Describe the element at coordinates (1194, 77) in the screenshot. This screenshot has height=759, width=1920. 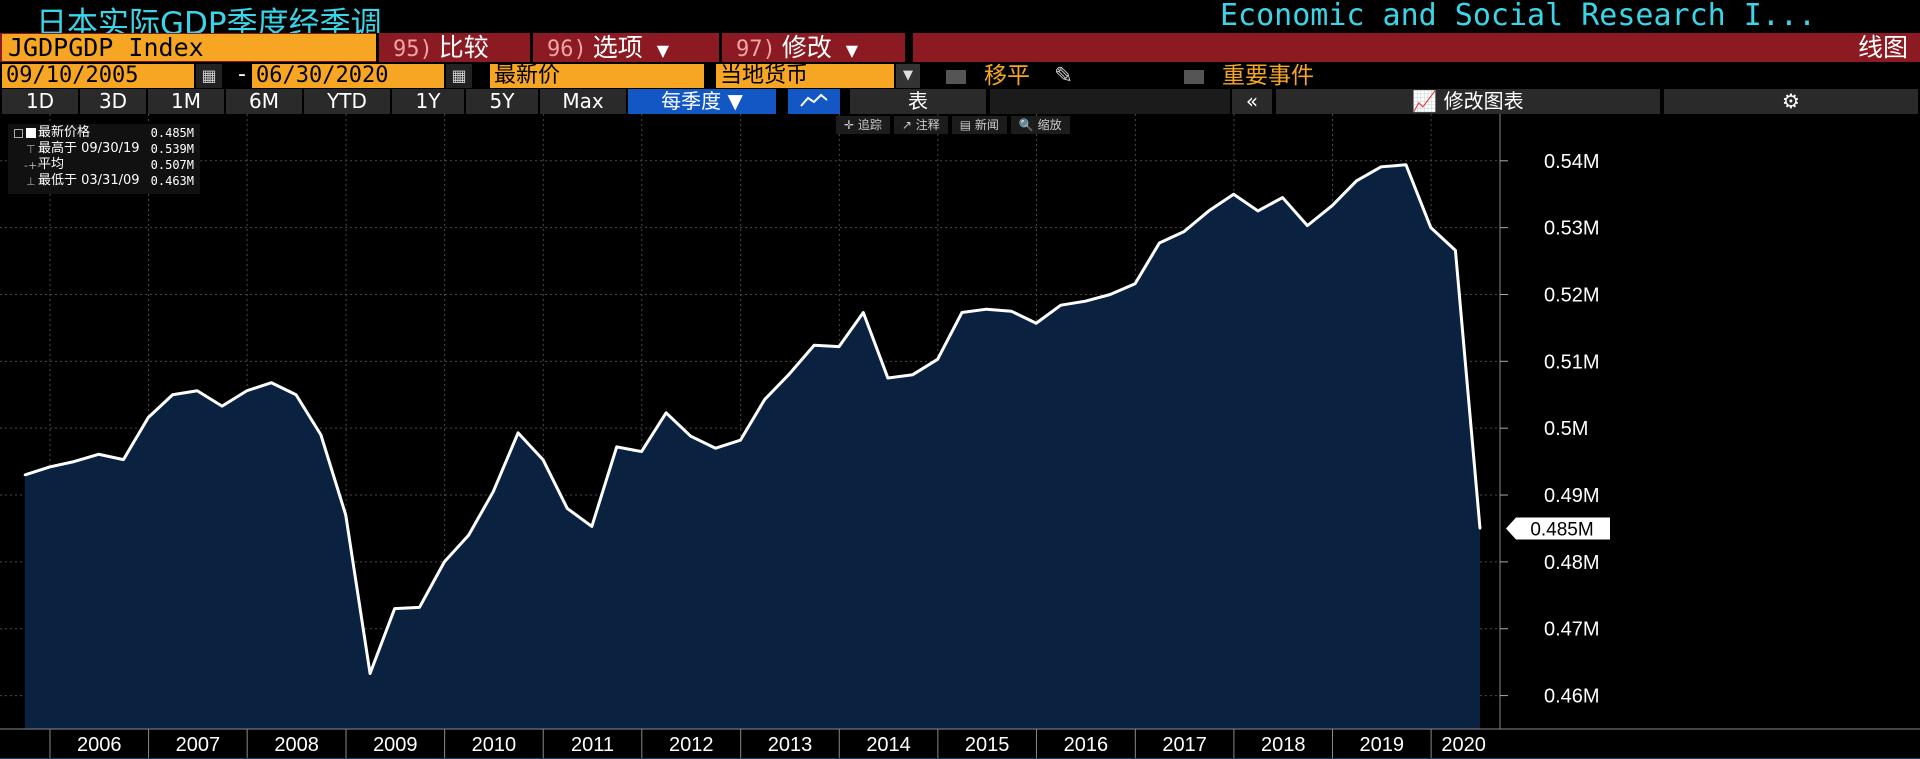
I see `events-checkbox` at that location.